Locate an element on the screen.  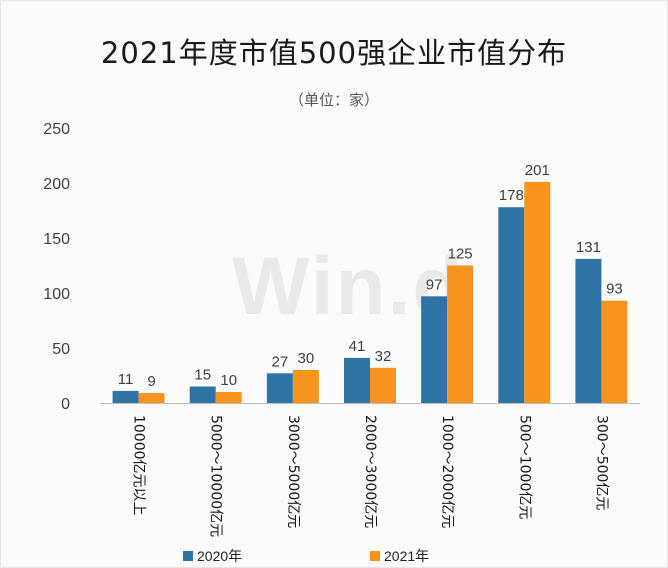
y-tick-label: 150 is located at coordinates (56, 239).